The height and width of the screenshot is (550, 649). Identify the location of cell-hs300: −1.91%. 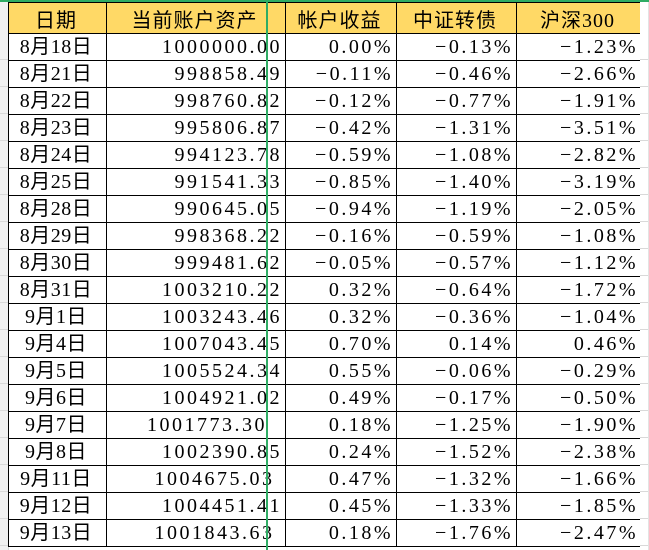
(579, 101).